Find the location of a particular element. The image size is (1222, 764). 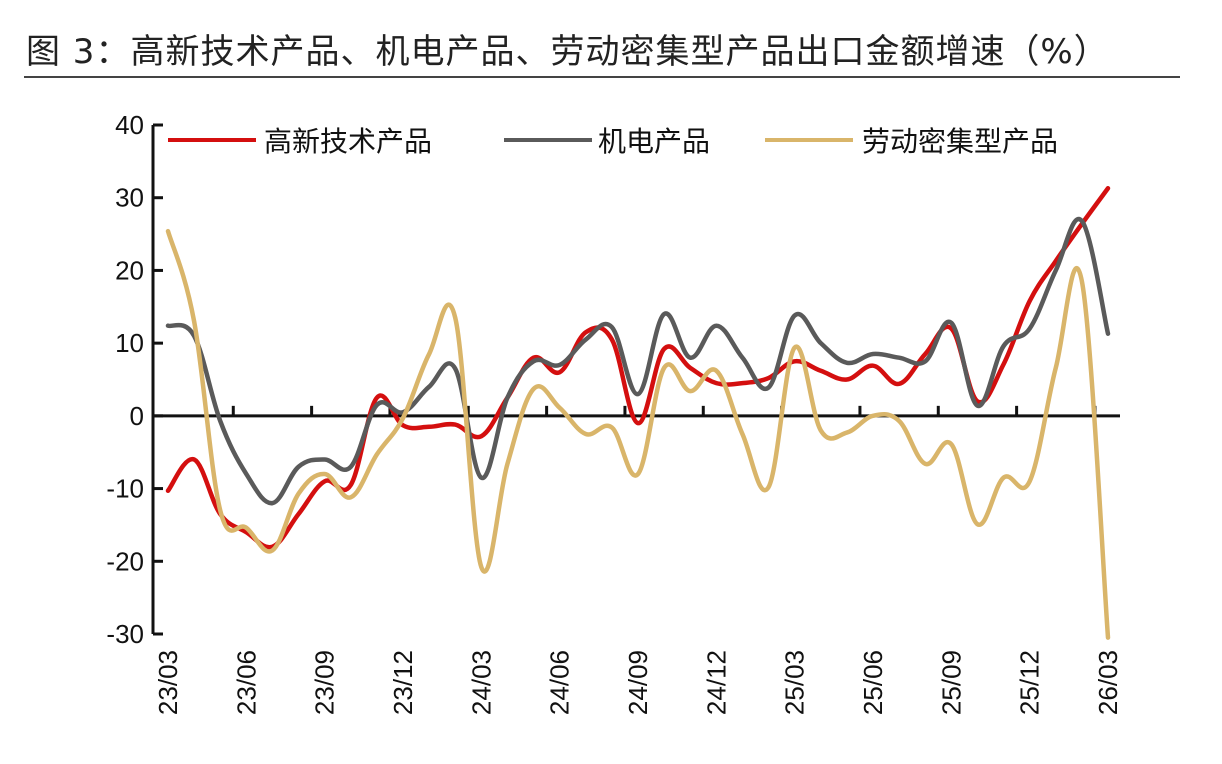

x-tick-label: 24/06 is located at coordinates (560, 682).